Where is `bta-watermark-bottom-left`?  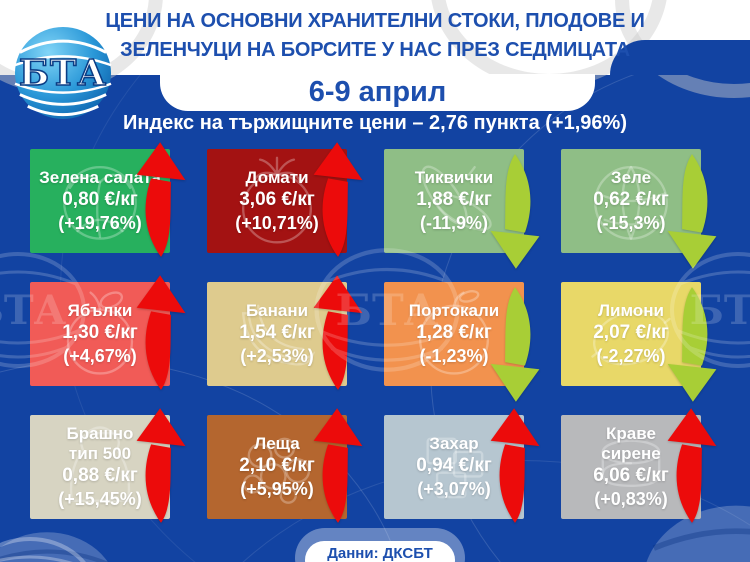 bta-watermark-bottom-left is located at coordinates (50, 548).